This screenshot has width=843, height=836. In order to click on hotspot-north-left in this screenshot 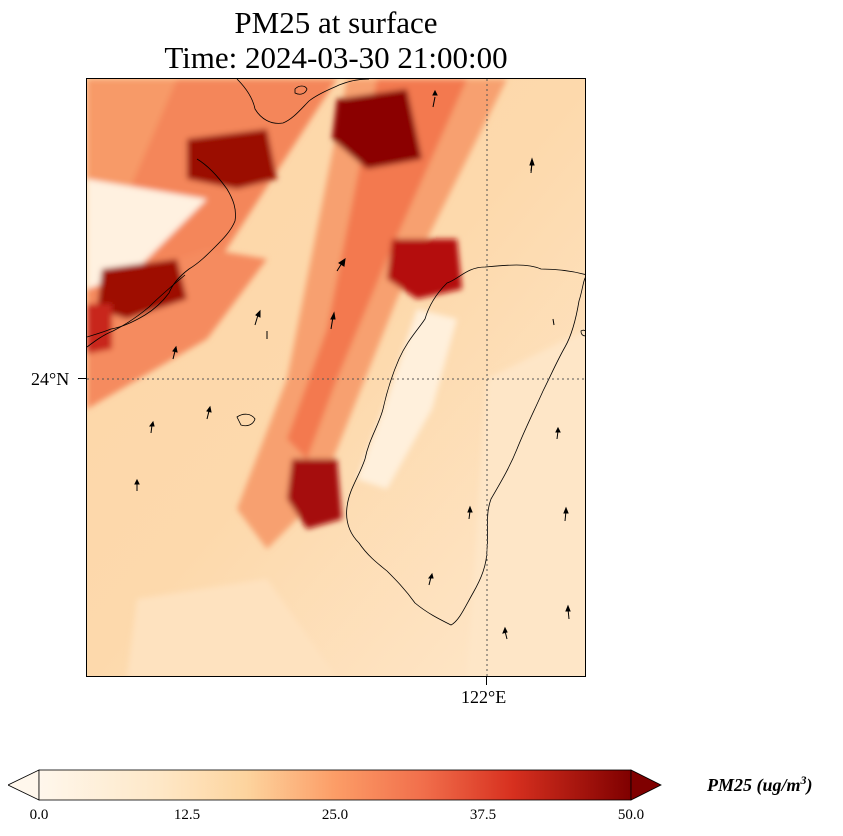, I will do `click(232, 159)`.